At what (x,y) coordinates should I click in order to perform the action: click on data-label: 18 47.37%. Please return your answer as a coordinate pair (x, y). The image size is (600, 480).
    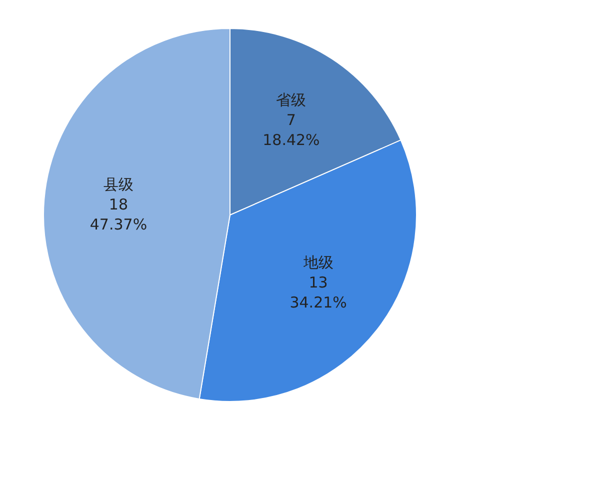
    Looking at the image, I should click on (119, 215).